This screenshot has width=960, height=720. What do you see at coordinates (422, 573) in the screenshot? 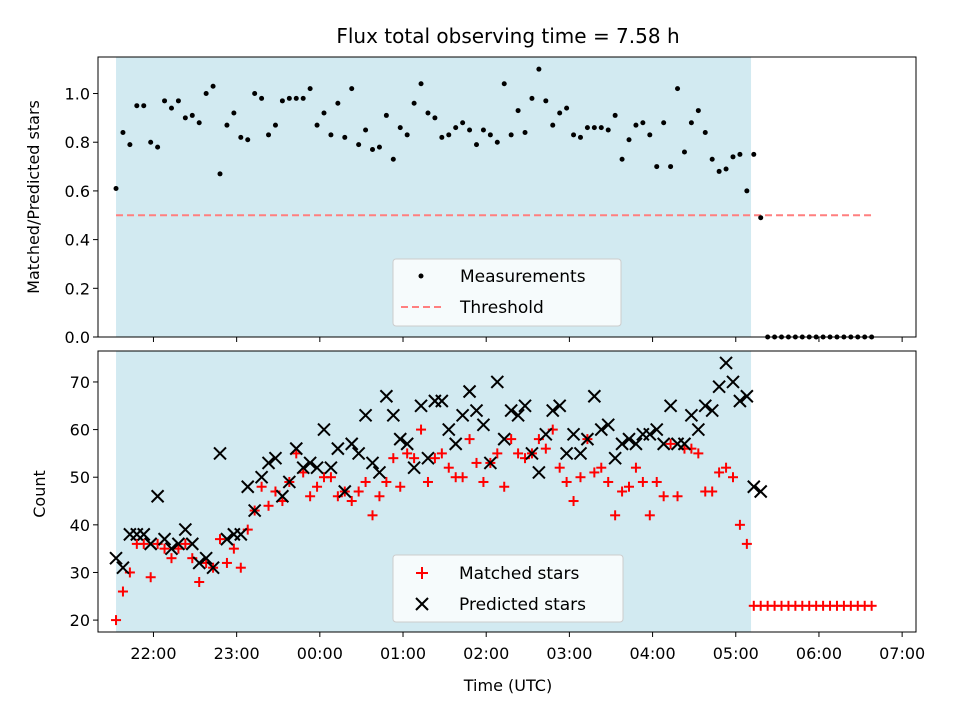
I see `legend-matched-marker` at bounding box center [422, 573].